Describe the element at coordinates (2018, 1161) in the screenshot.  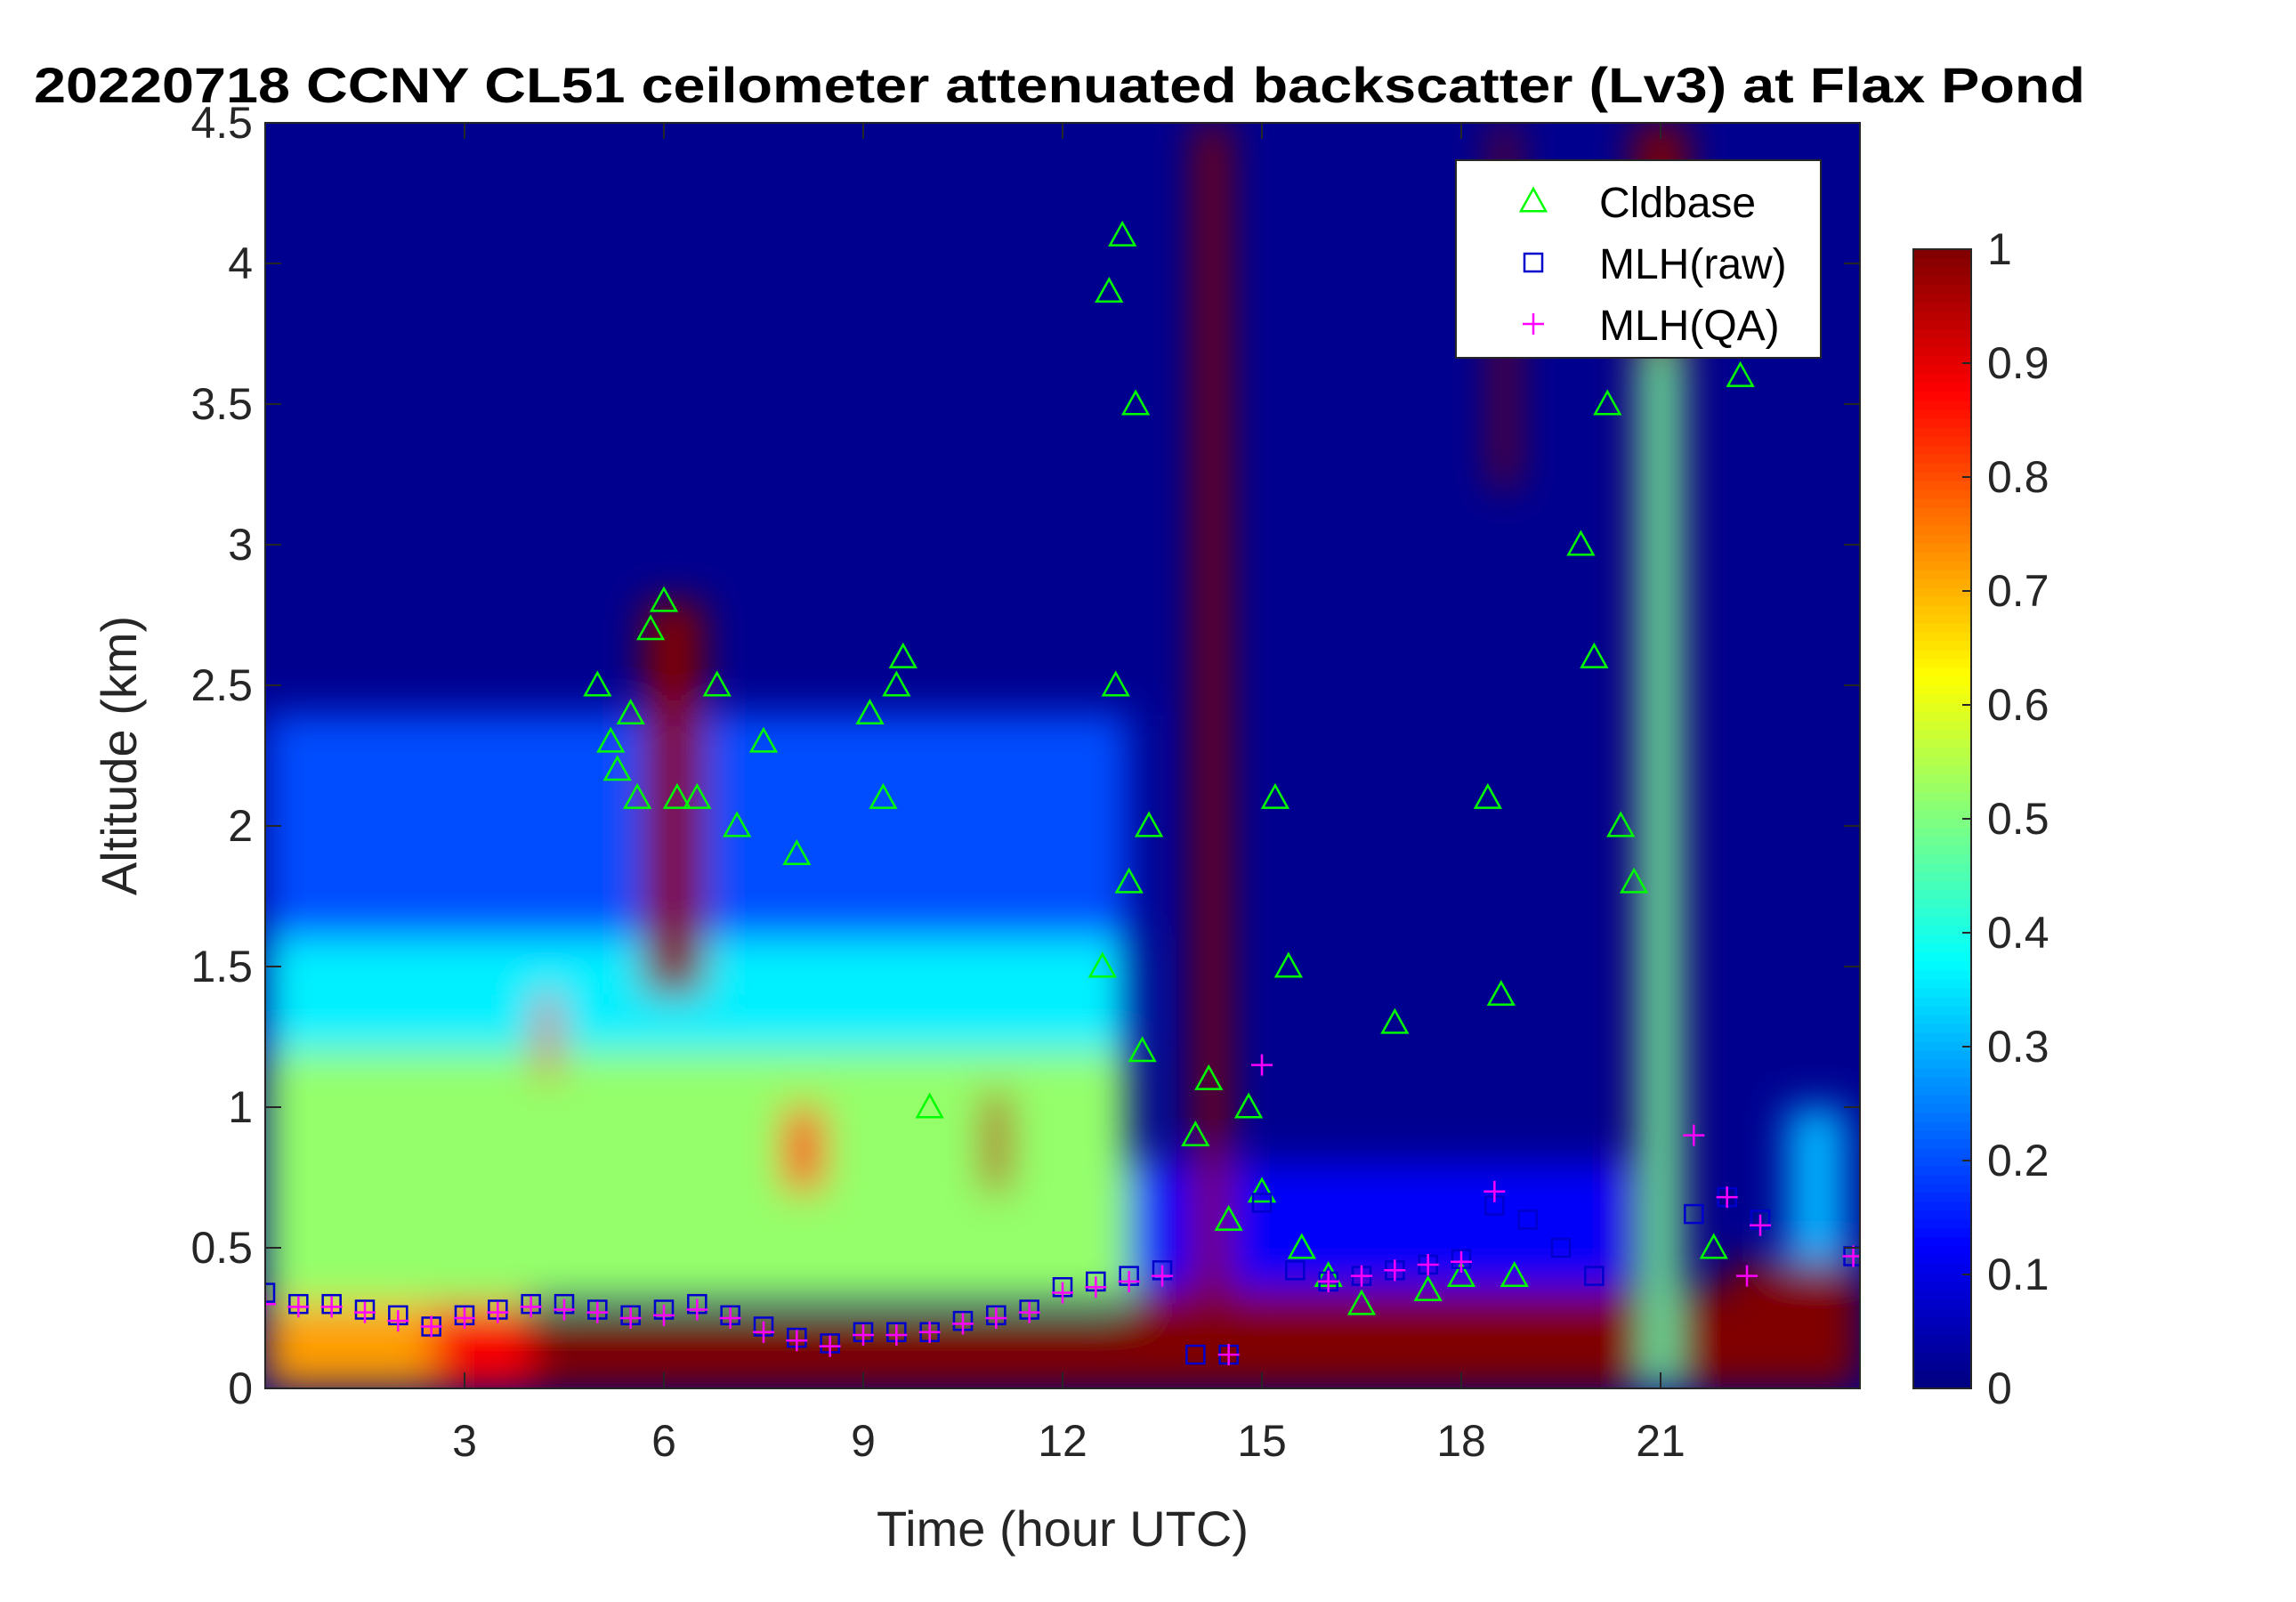
I see `colorbar-tick-label: 0.2` at that location.